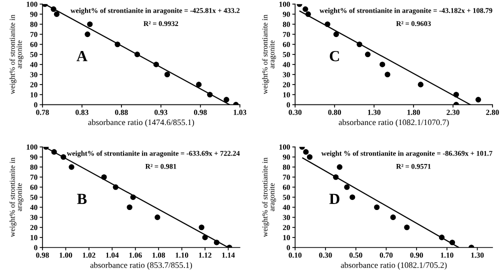 This screenshot has width=500, height=275. What do you see at coordinates (334, 199) in the screenshot?
I see `annotation: D` at bounding box center [334, 199].